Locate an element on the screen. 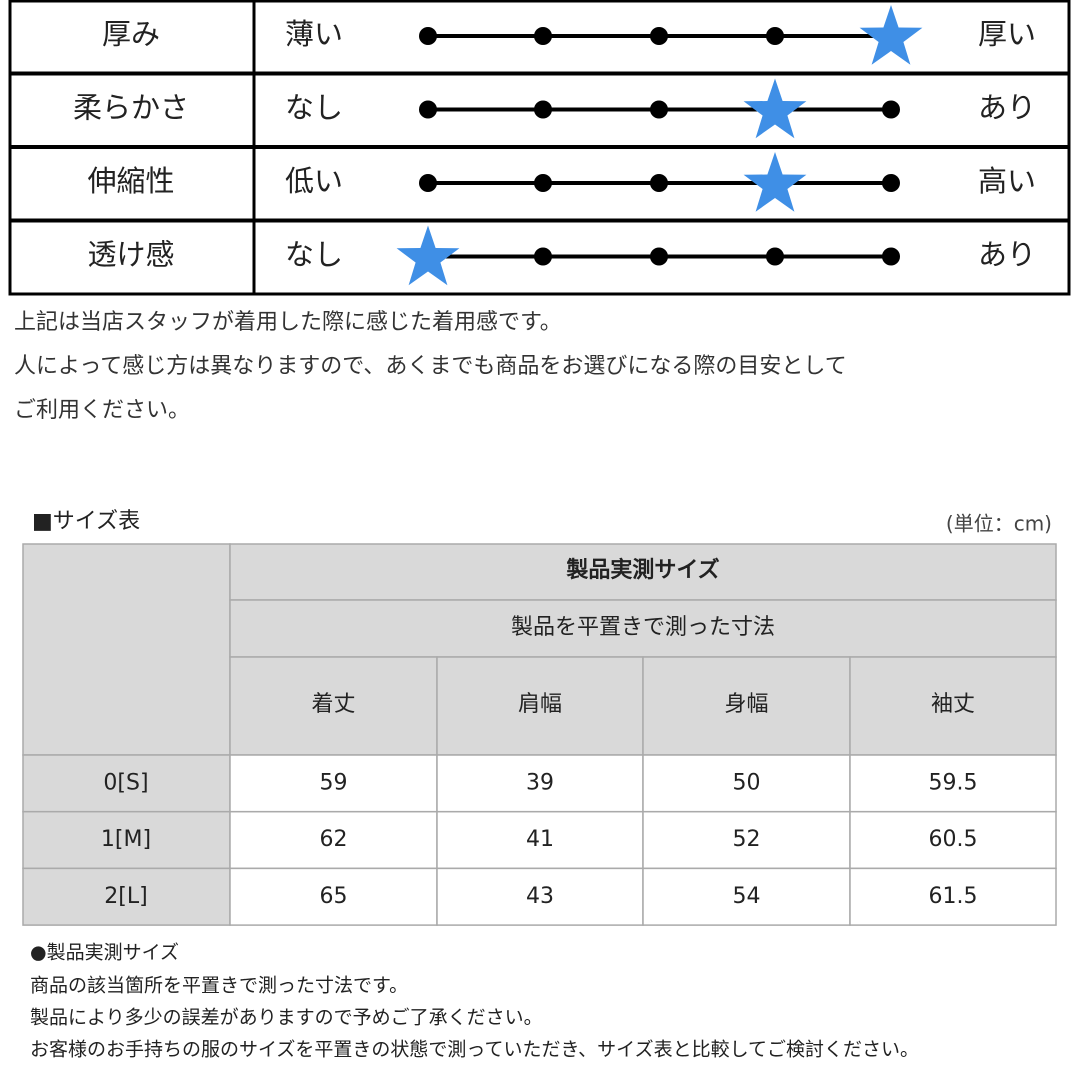 This screenshot has width=1080, height=1068. size-value: 61.5 is located at coordinates (953, 896).